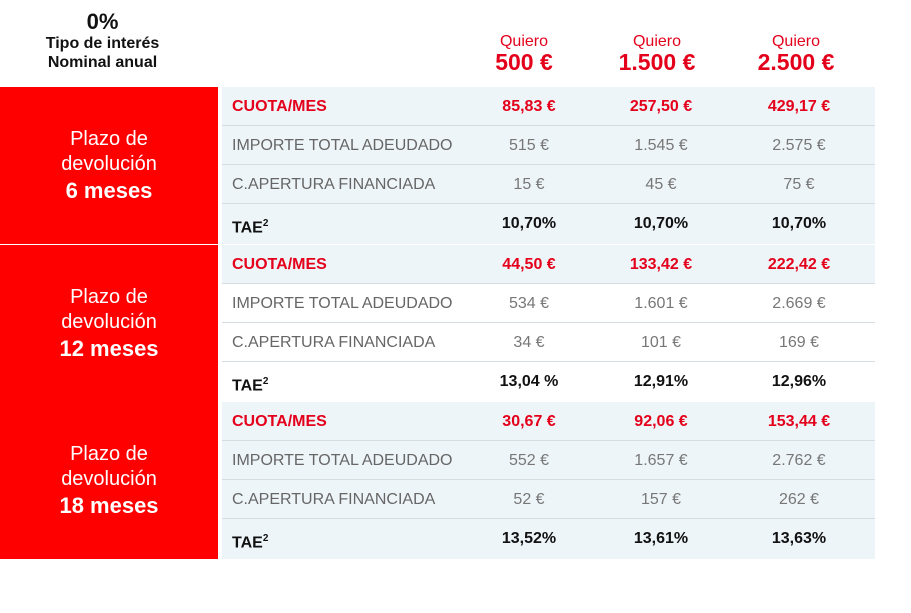 The height and width of the screenshot is (613, 911). Describe the element at coordinates (529, 342) in the screenshot. I see `table-cell: 34 €` at that location.